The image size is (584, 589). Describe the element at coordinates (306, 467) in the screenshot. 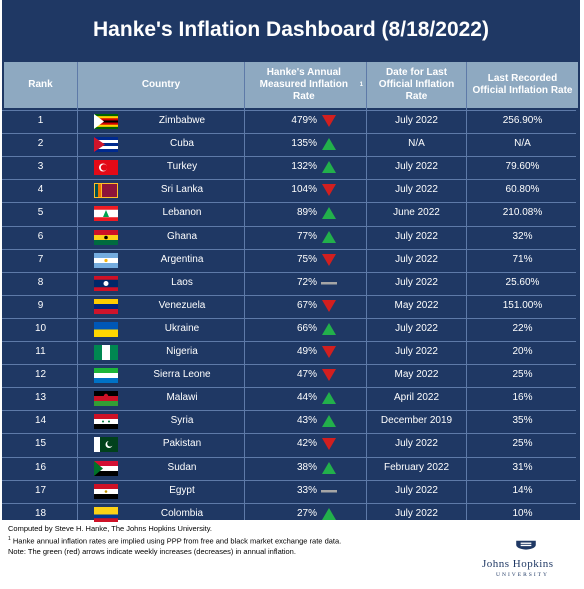

I see `hanke-rate-cell: 38%` at that location.